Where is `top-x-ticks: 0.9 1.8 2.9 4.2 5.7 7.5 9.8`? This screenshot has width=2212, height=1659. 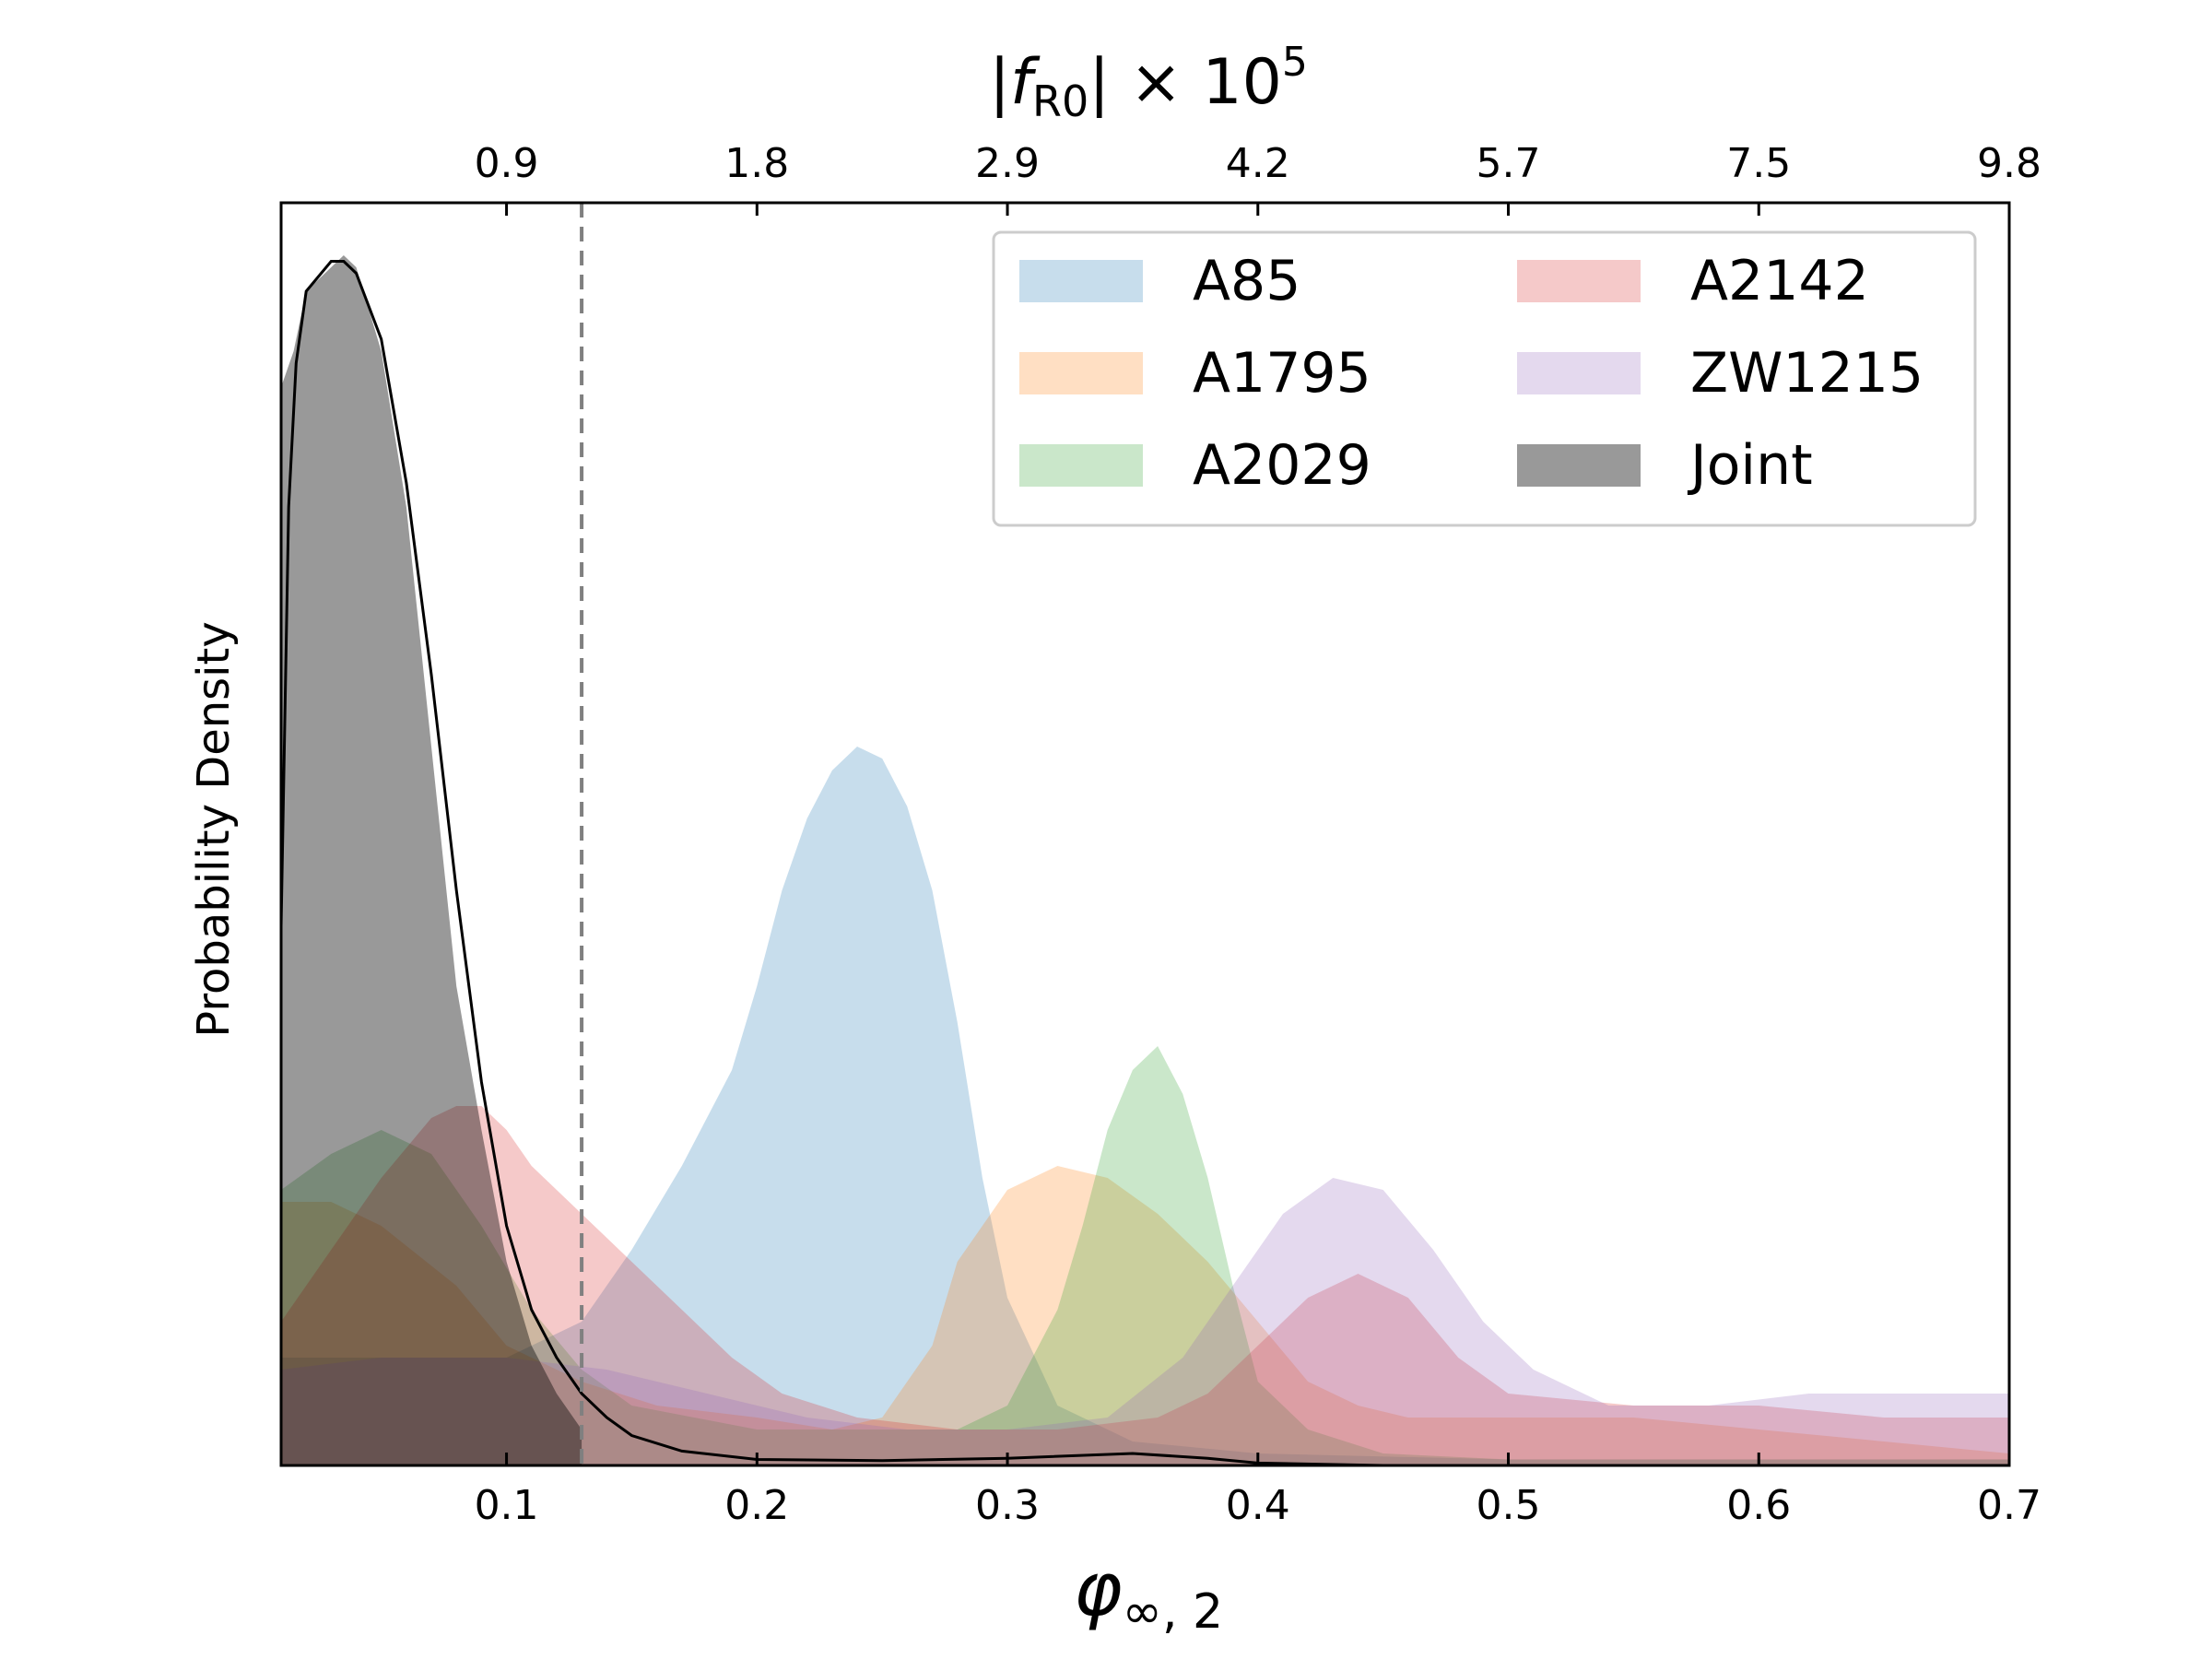
top-x-ticks: 0.9 1.8 2.9 4.2 5.7 7.5 9.8 is located at coordinates (1258, 178).